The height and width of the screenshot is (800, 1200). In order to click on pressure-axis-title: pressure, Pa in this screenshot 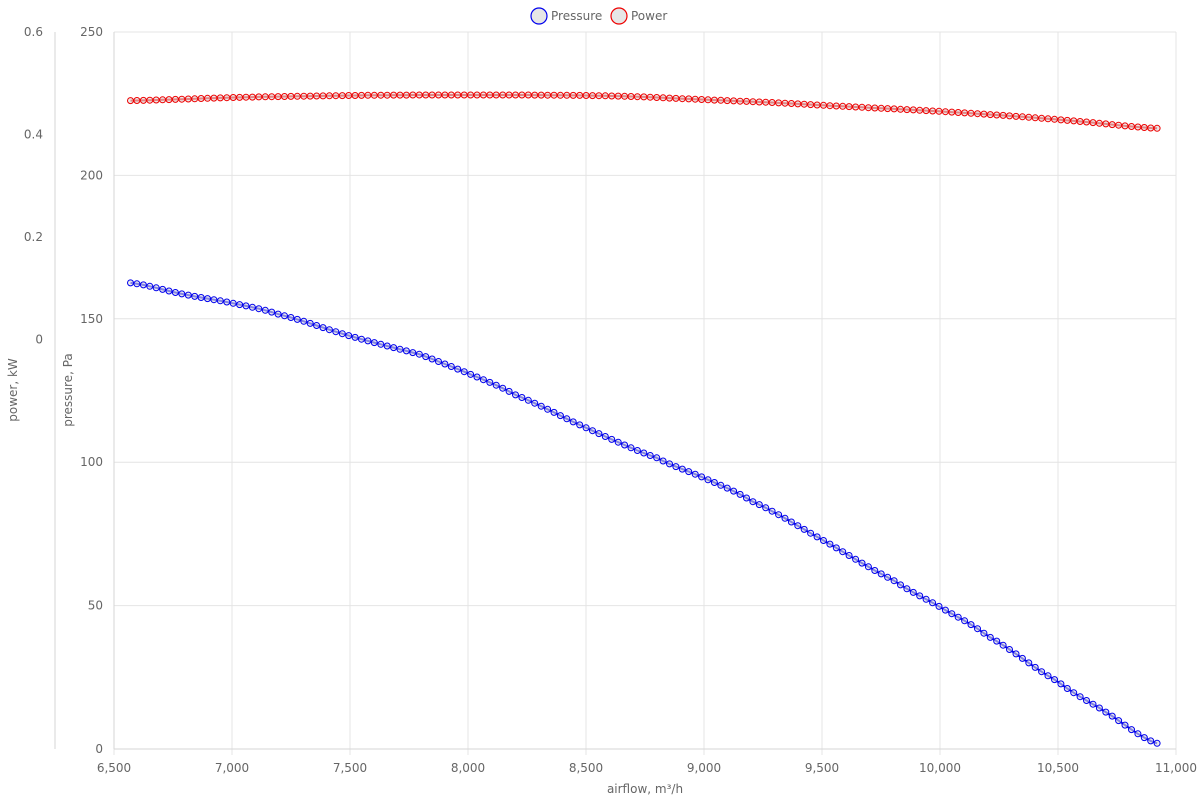, I will do `click(68, 390)`.